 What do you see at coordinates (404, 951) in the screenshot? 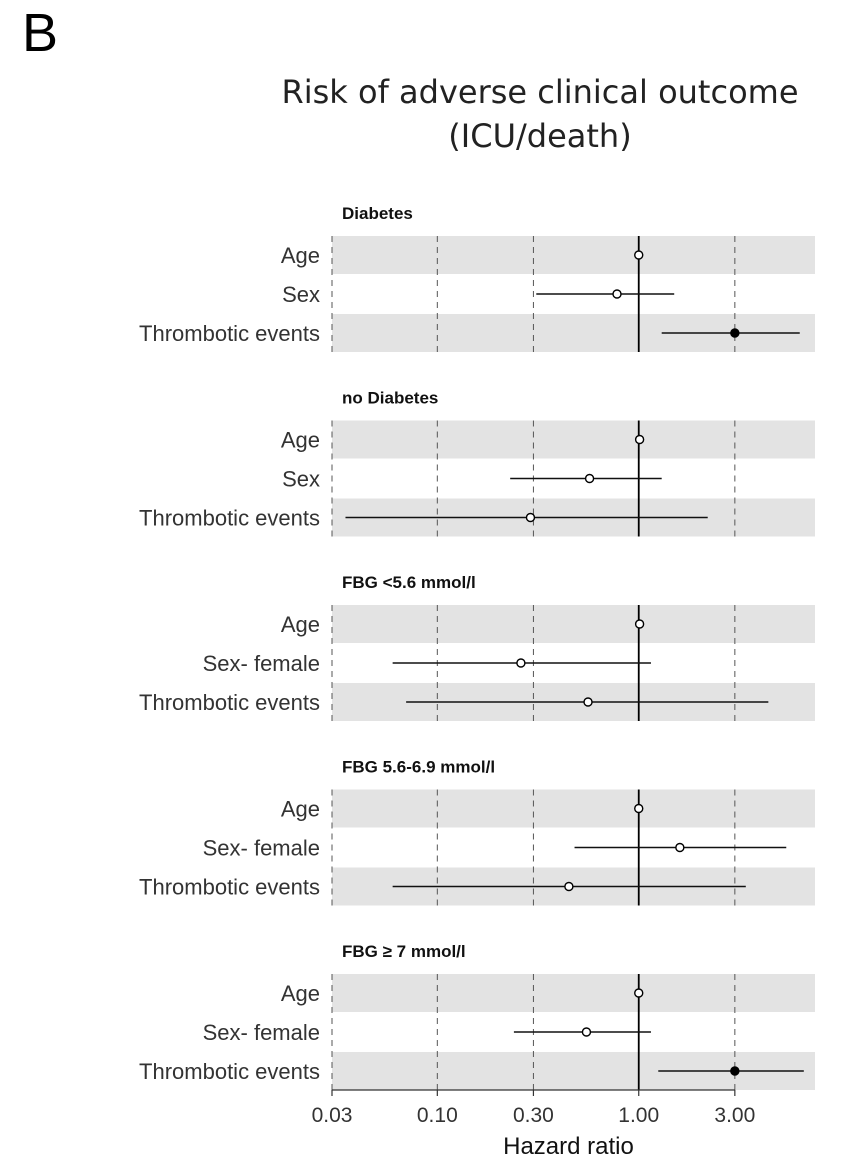
I see `panel-label: FBG ≥ 7 mmol/l` at bounding box center [404, 951].